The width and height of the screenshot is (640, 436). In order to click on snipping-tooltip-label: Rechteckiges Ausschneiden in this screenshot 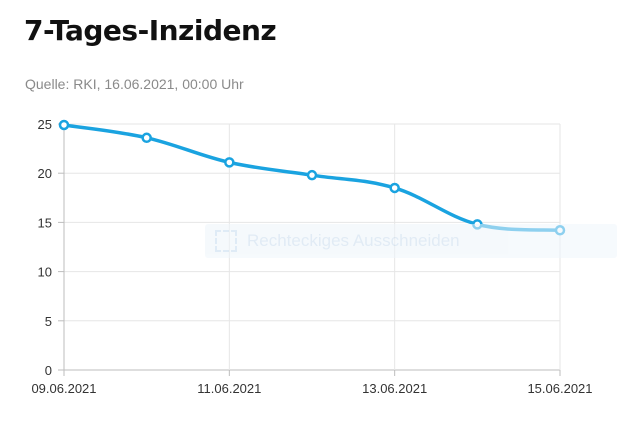, I will do `click(353, 240)`.